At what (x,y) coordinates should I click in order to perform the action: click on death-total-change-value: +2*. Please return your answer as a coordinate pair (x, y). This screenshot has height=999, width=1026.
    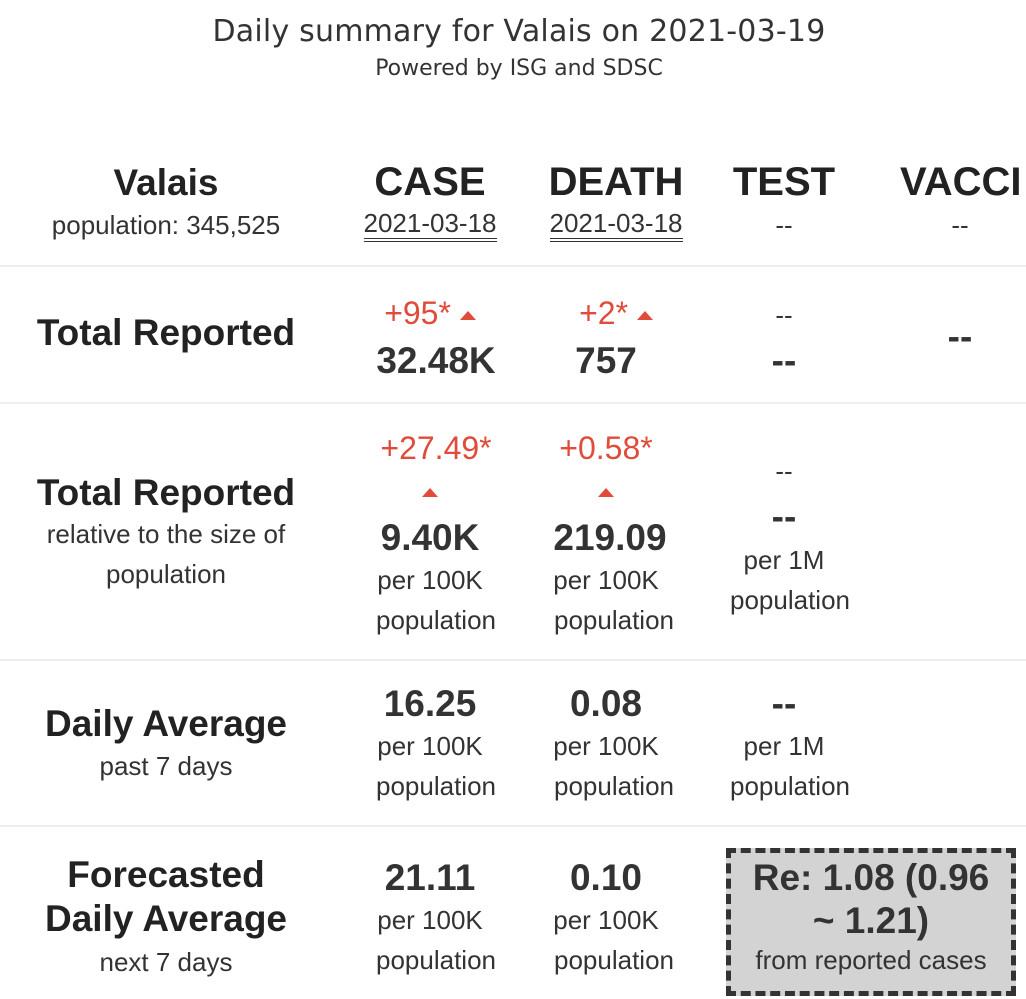
    Looking at the image, I should click on (604, 313).